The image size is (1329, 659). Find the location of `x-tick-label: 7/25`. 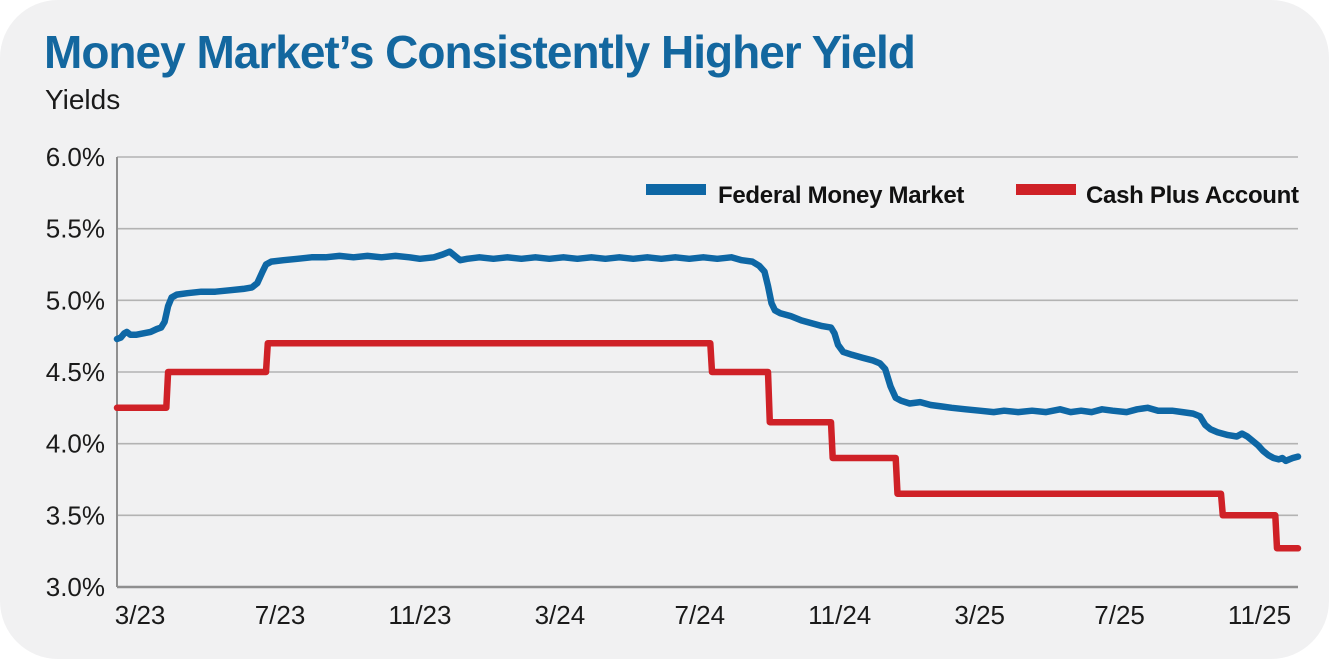

x-tick-label: 7/25 is located at coordinates (1119, 615).